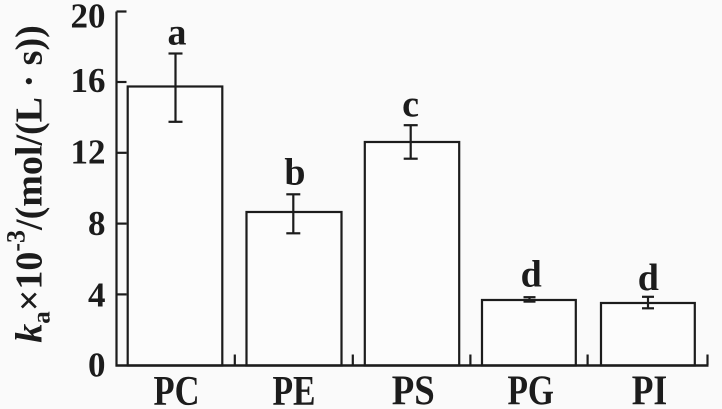 Image resolution: width=722 pixels, height=409 pixels. I want to click on svg-text: PG, so click(530, 388).